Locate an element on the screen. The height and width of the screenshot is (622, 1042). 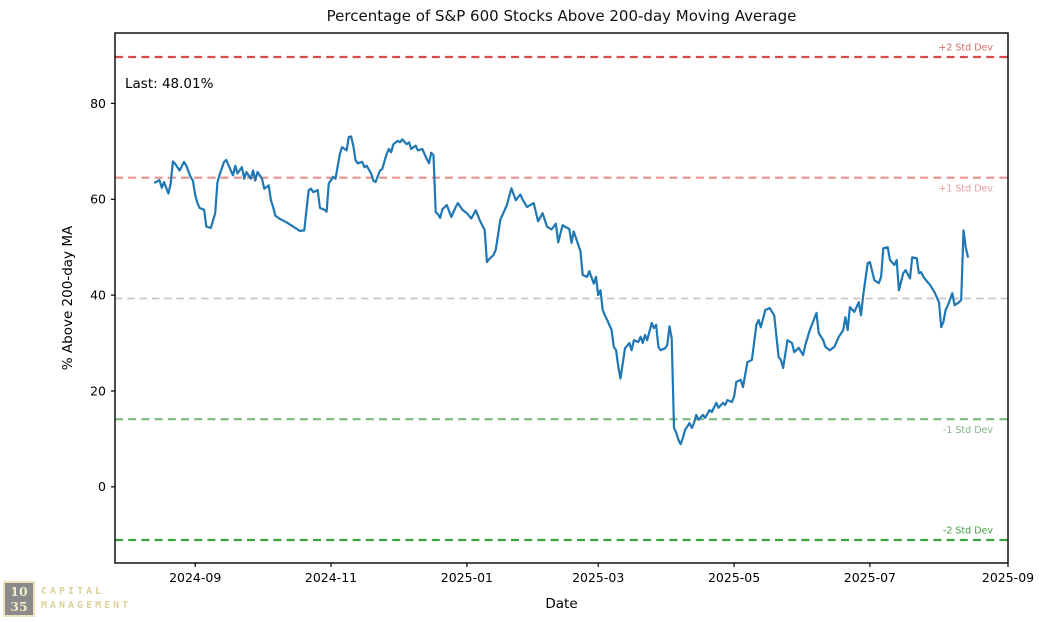
y-axis-label: % Above 200-day MA is located at coordinates (68, 298).